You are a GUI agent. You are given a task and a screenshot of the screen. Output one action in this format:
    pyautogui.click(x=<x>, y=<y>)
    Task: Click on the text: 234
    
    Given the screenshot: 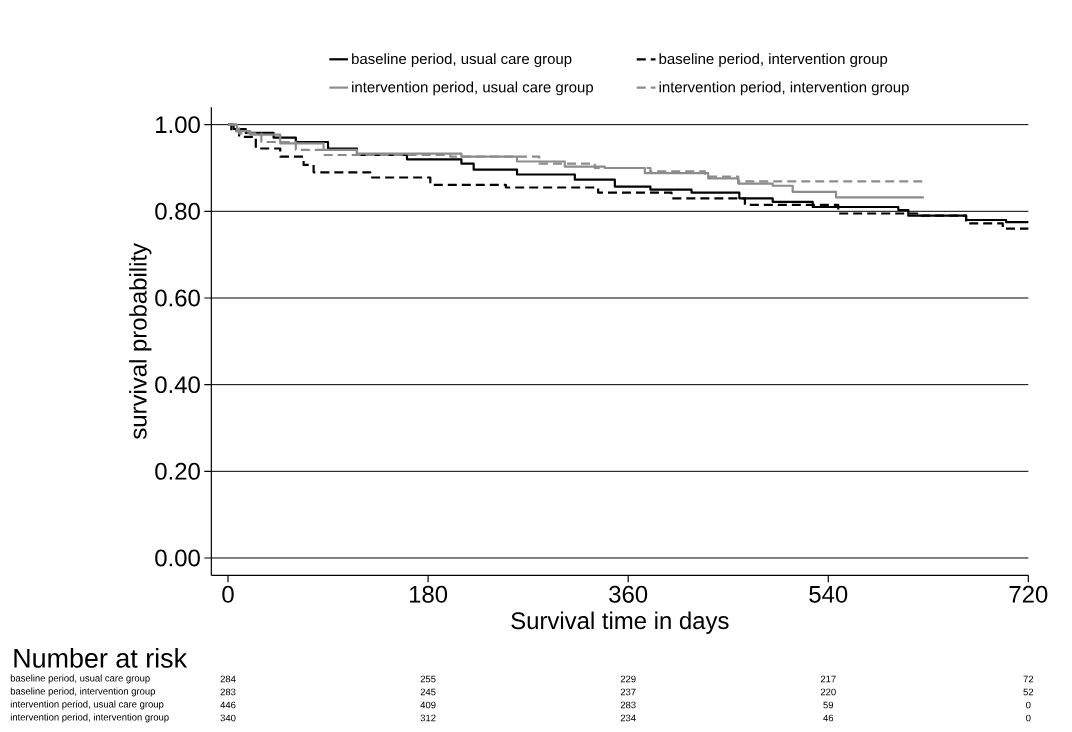 What is the action you would take?
    pyautogui.click(x=628, y=718)
    